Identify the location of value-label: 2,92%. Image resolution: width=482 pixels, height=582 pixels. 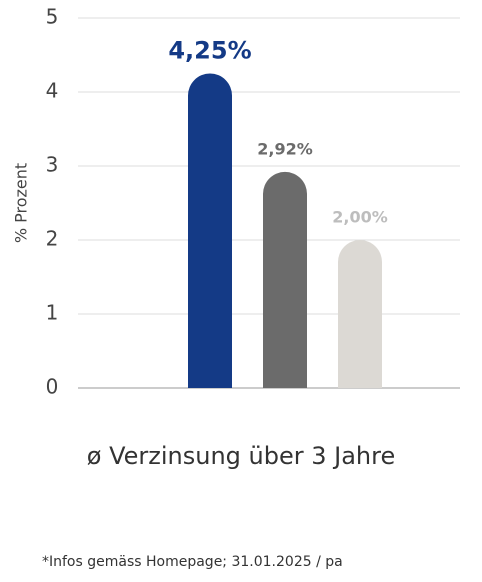
(285, 148).